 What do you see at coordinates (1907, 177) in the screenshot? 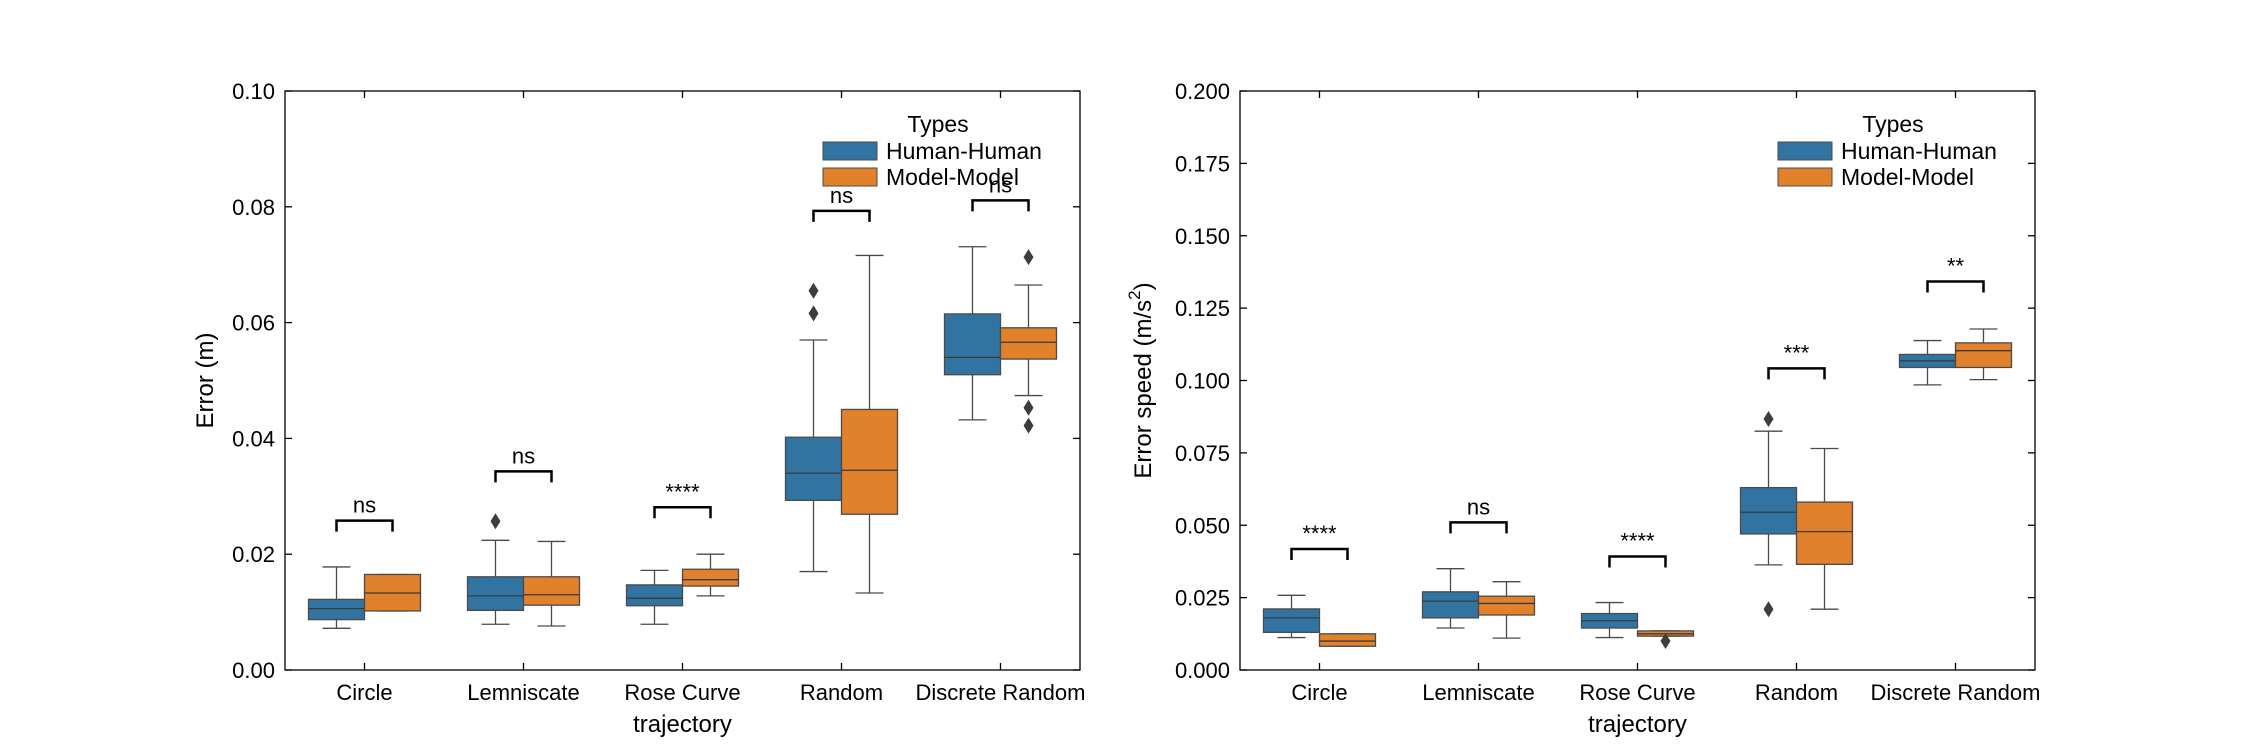
I see `legend-entry-label: Model-Model` at bounding box center [1907, 177].